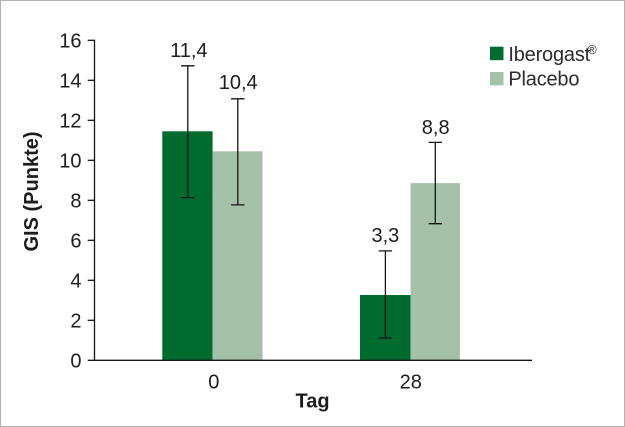  I want to click on svg-text: 14, so click(70, 81).